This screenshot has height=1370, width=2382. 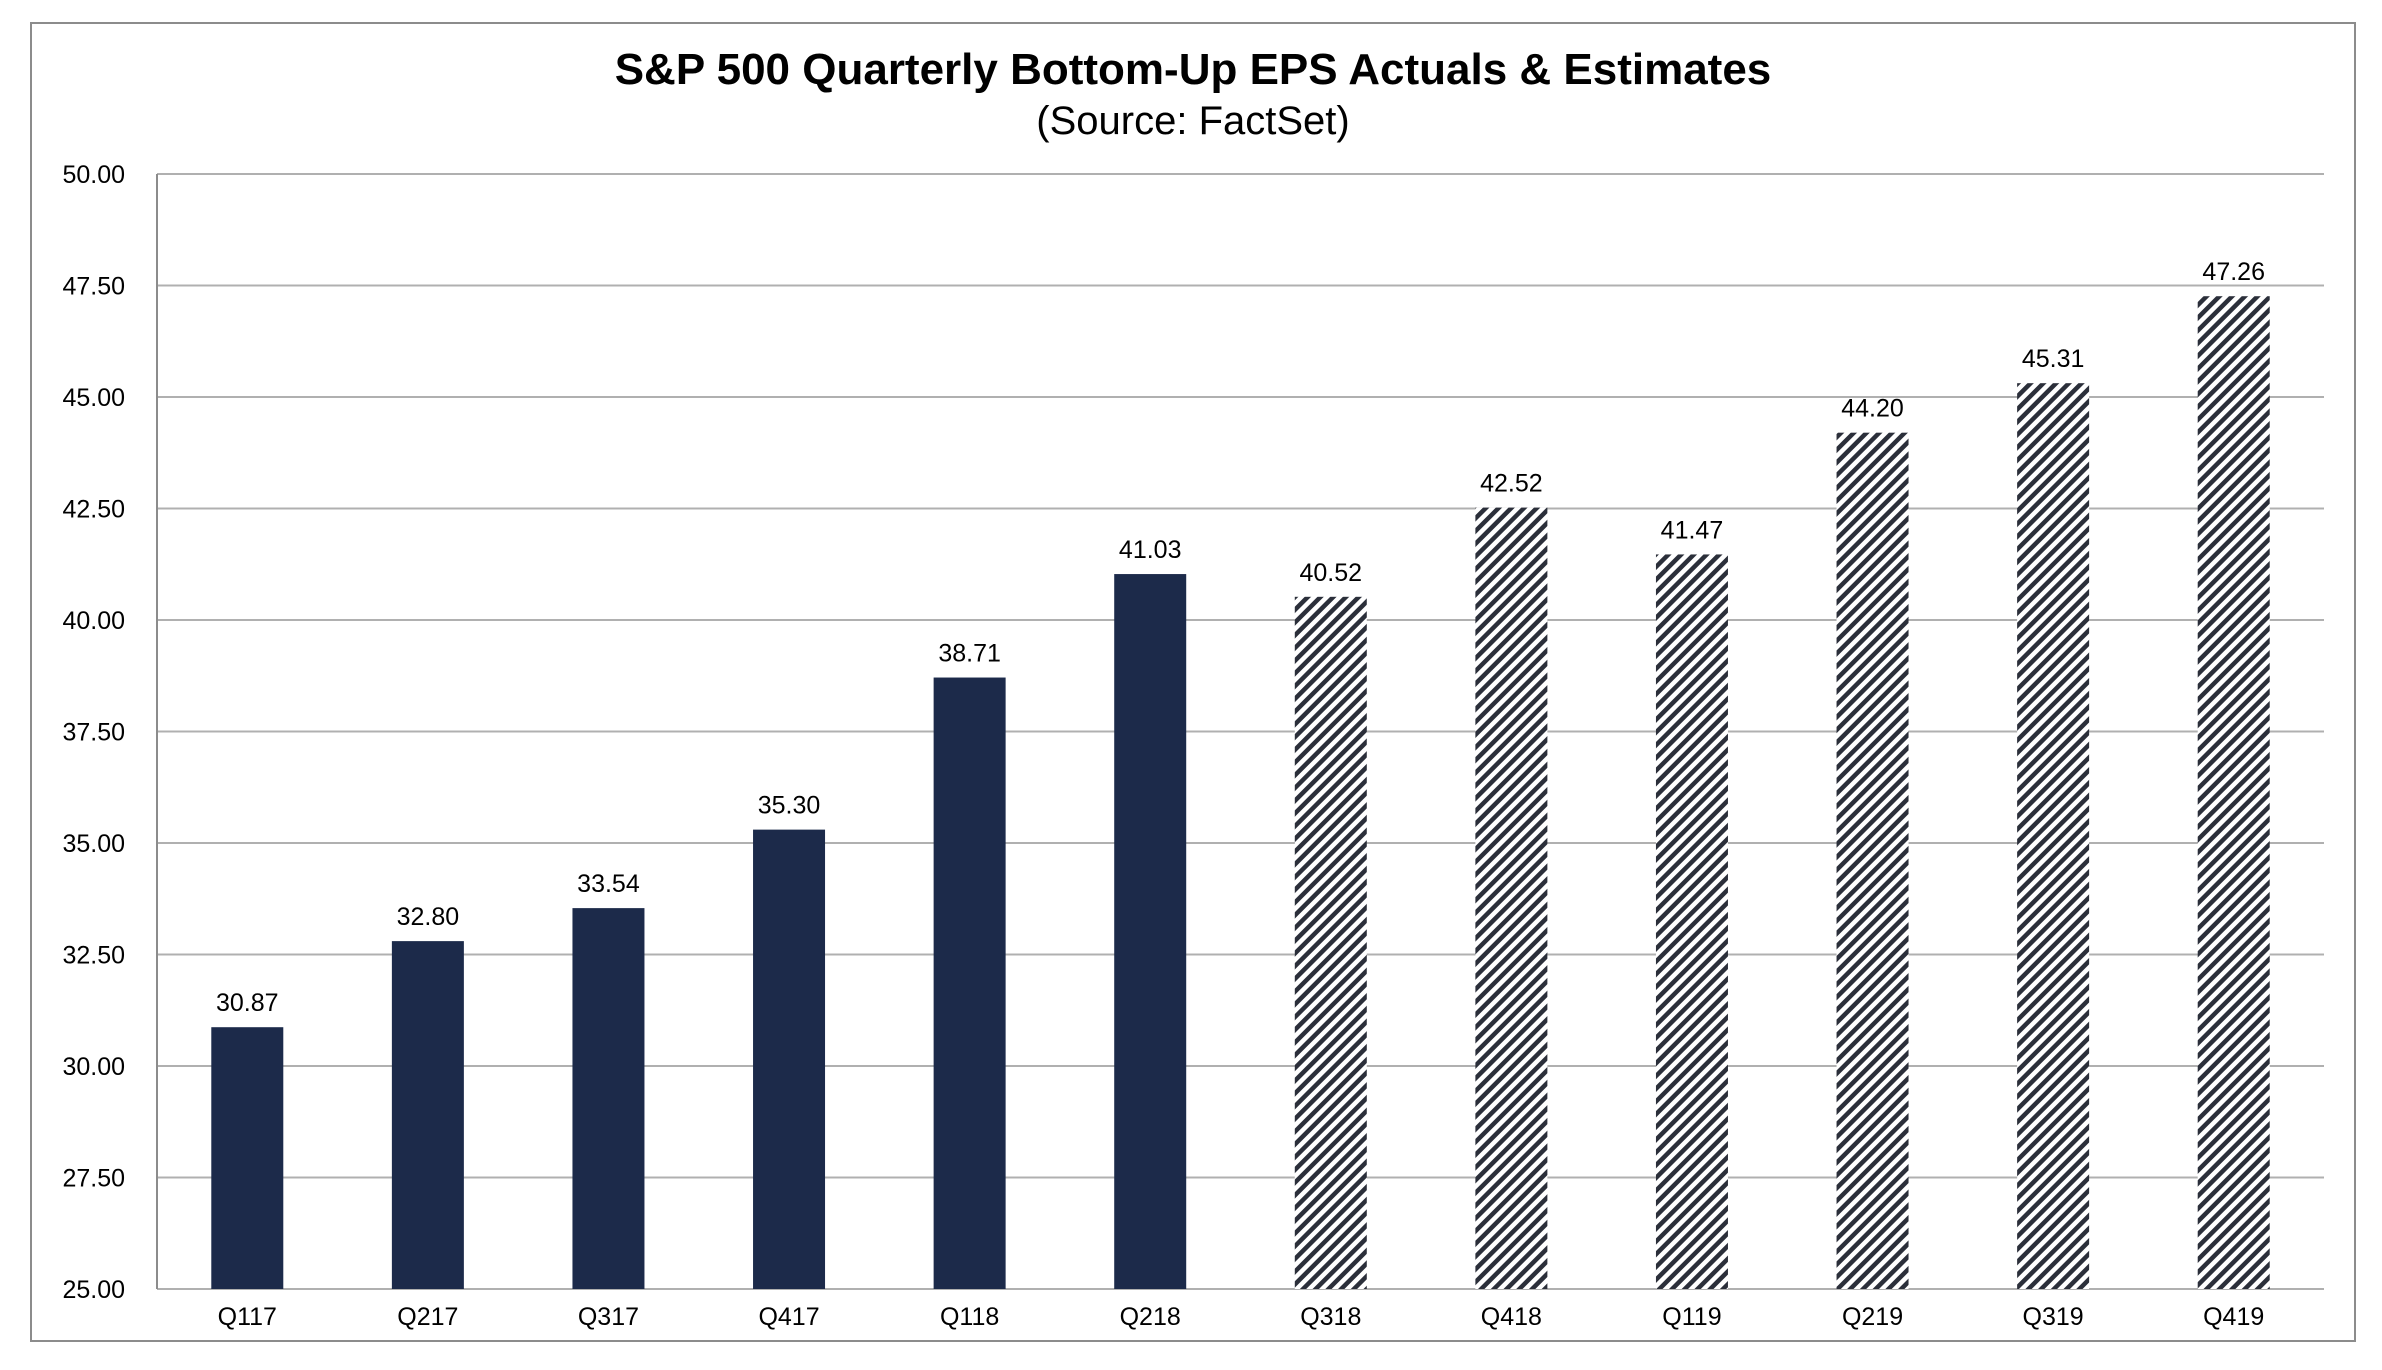 What do you see at coordinates (1330, 1317) in the screenshot?
I see `x-tick-label-Q318: Q318` at bounding box center [1330, 1317].